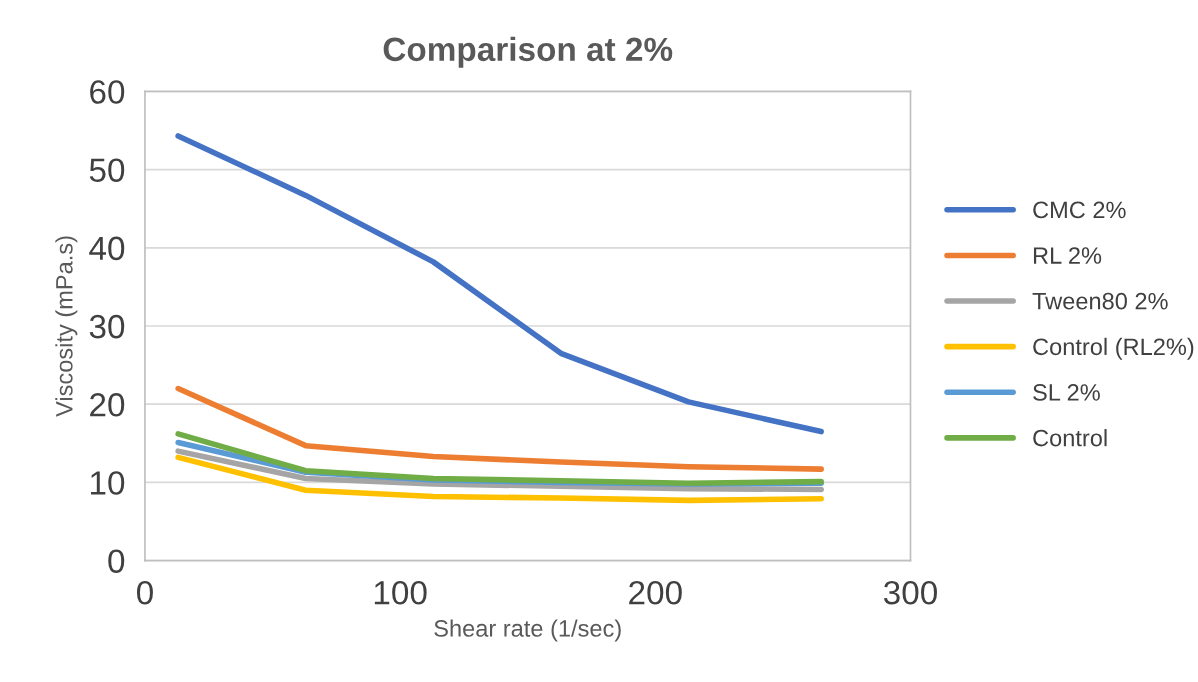 The width and height of the screenshot is (1198, 682). Describe the element at coordinates (107, 92) in the screenshot. I see `y-tick-label: 60` at that location.